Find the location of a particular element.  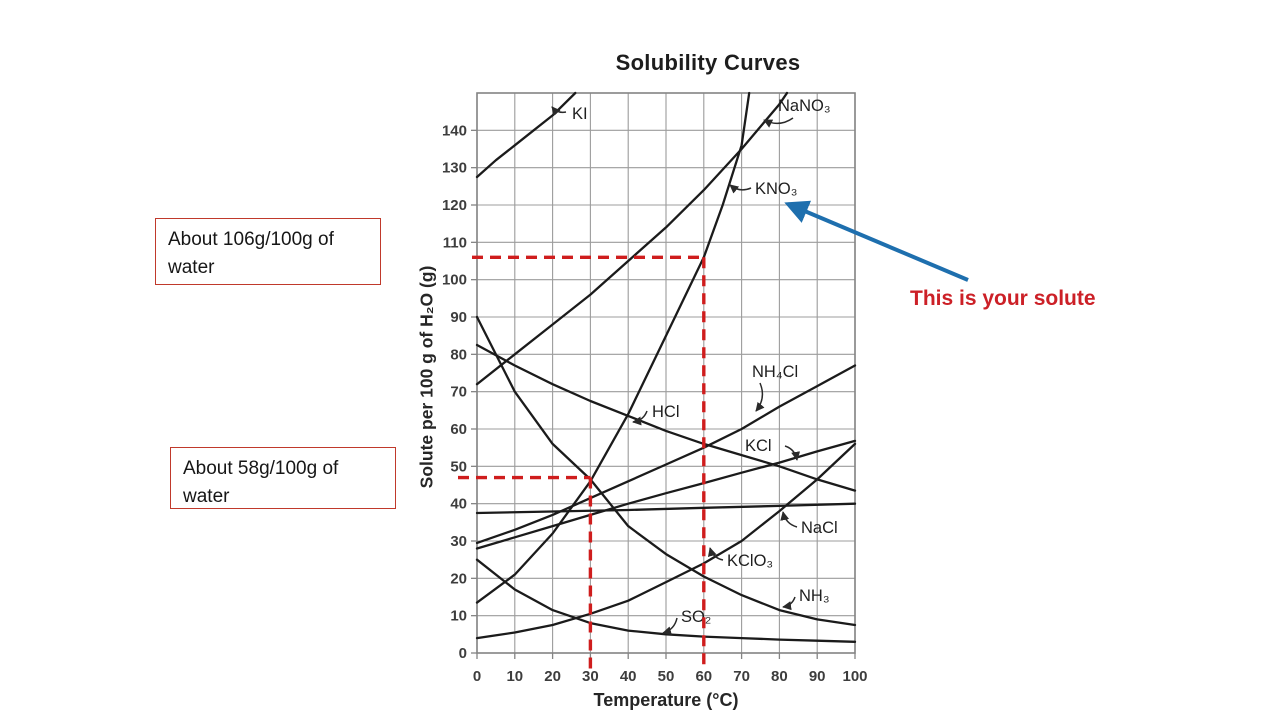

curve-NaNO₃ is located at coordinates (632, 238).